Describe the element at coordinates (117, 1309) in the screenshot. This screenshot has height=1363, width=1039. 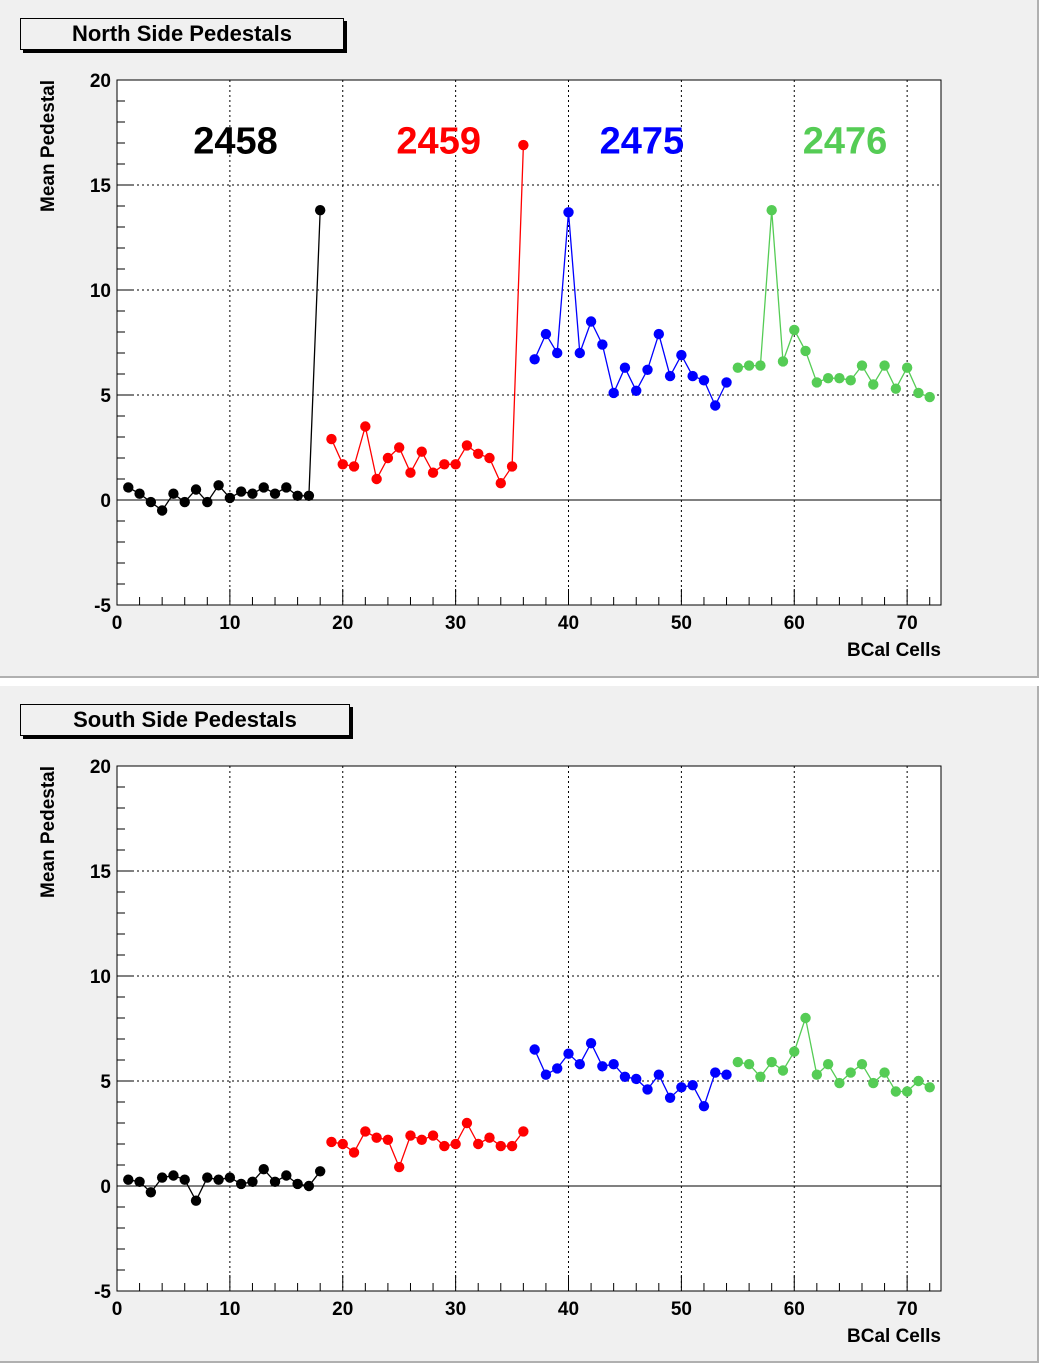
I see `x-tick-label: 0` at that location.